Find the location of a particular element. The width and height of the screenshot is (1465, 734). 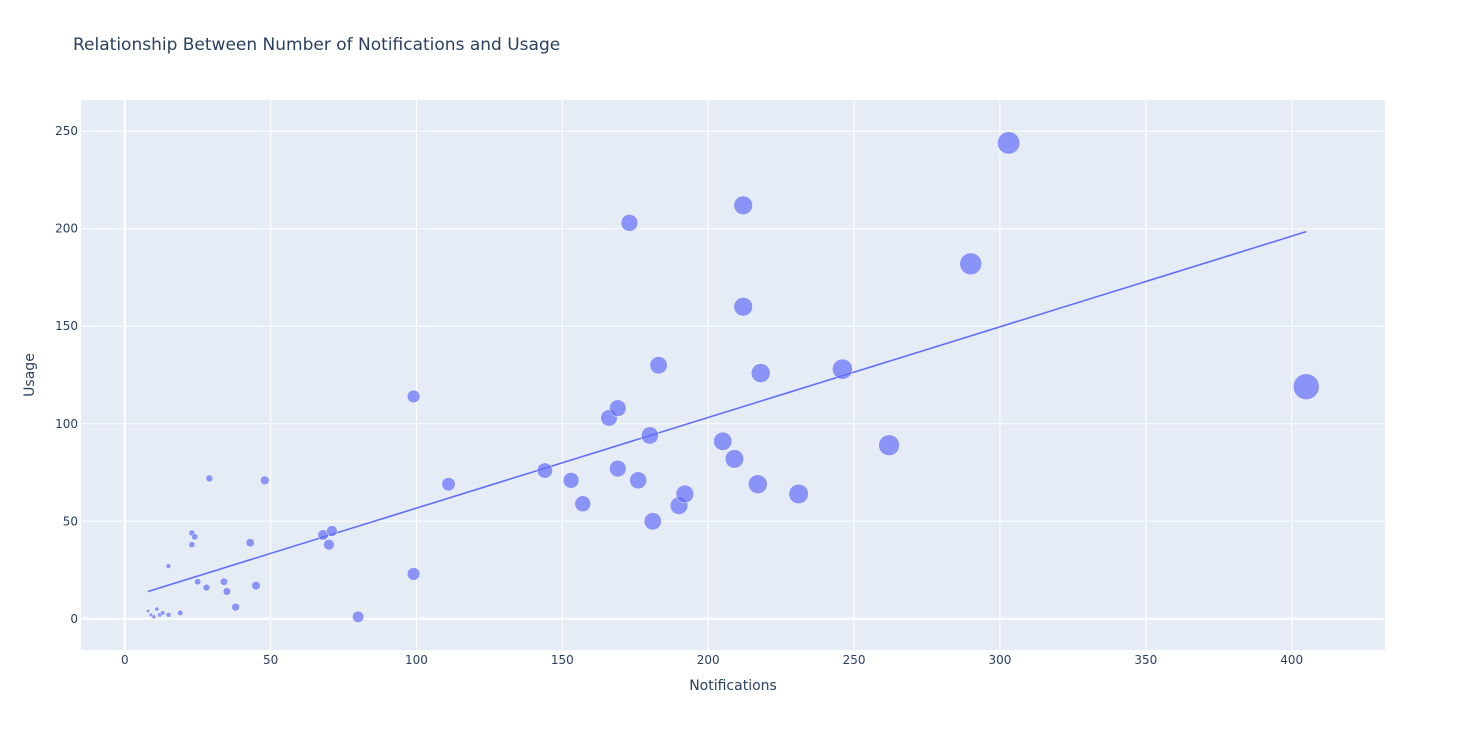

x-tick-label: 50 is located at coordinates (270, 660).